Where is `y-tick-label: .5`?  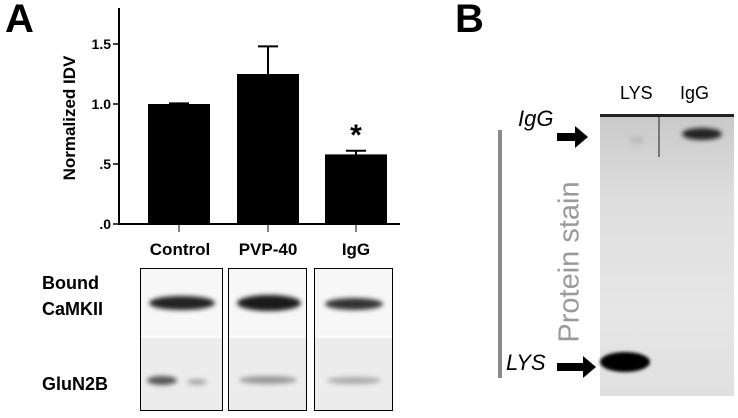
y-tick-label: .5 is located at coordinates (105, 164).